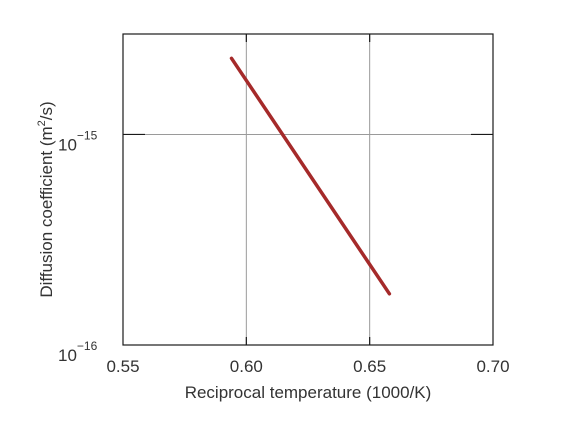 The height and width of the screenshot is (421, 564). I want to click on y-axis-title: Diffusion coefficient (m2/s), so click(46, 199).